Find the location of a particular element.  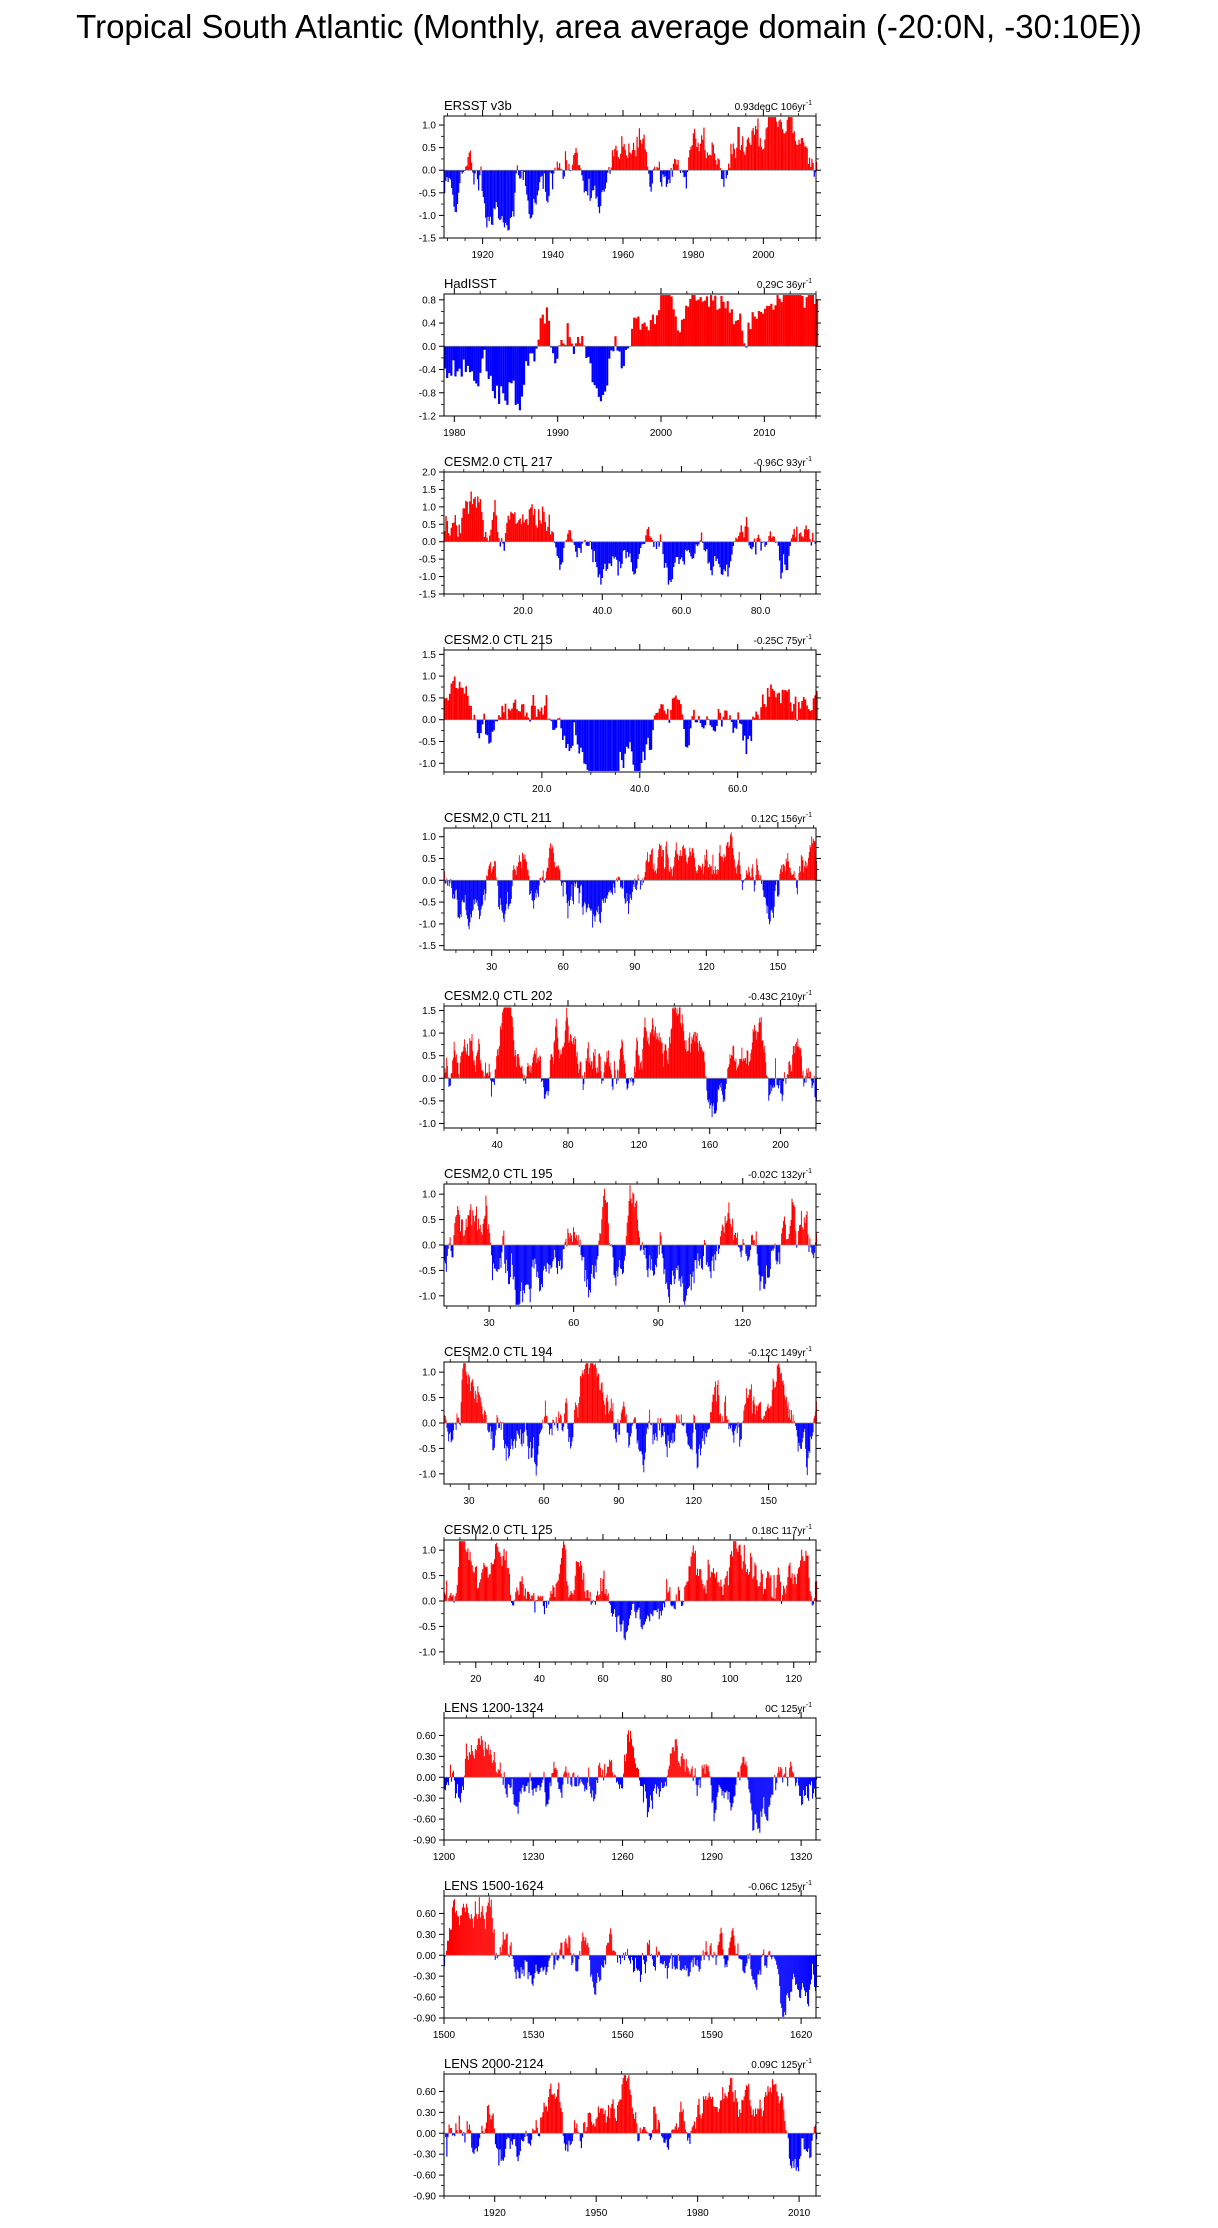

trend-value: -0.12C 149yr is located at coordinates (777, 1353).